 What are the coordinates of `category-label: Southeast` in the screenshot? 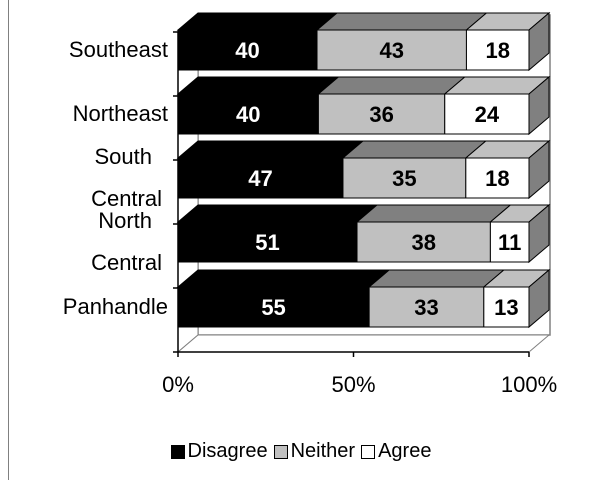 It's located at (84, 50).